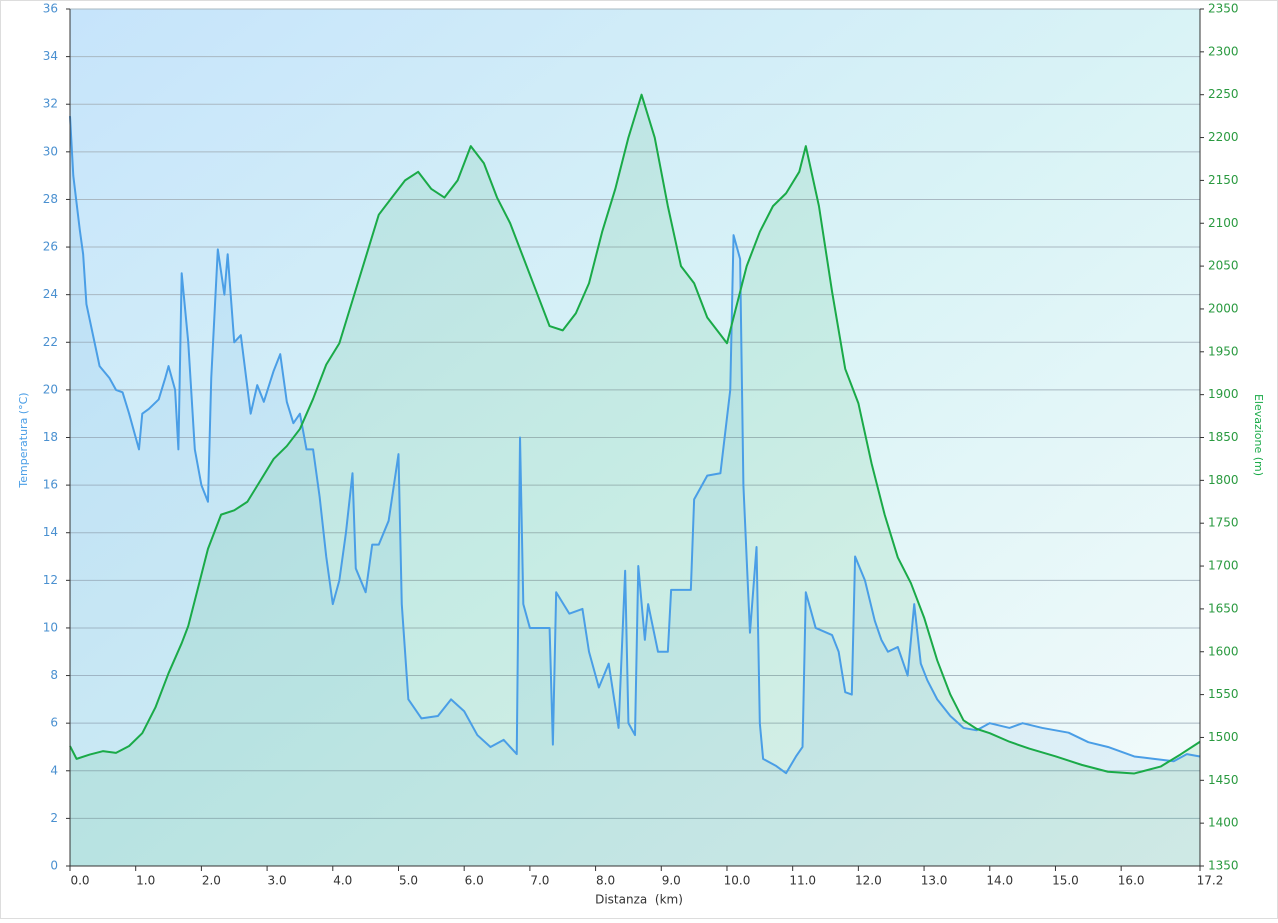 Image resolution: width=1278 pixels, height=923 pixels. I want to click on y2-tick-label: 2350, so click(1223, 9).